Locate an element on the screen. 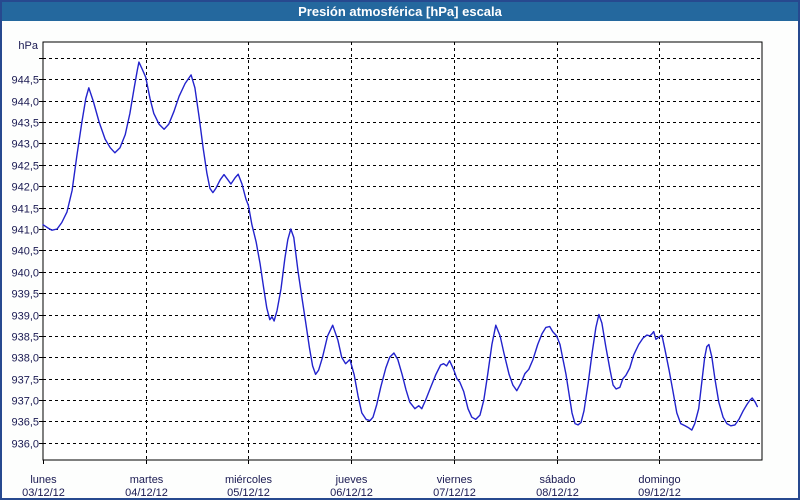 This screenshot has width=800, height=500. y-axis-tick-label: 944,0 is located at coordinates (25, 103).